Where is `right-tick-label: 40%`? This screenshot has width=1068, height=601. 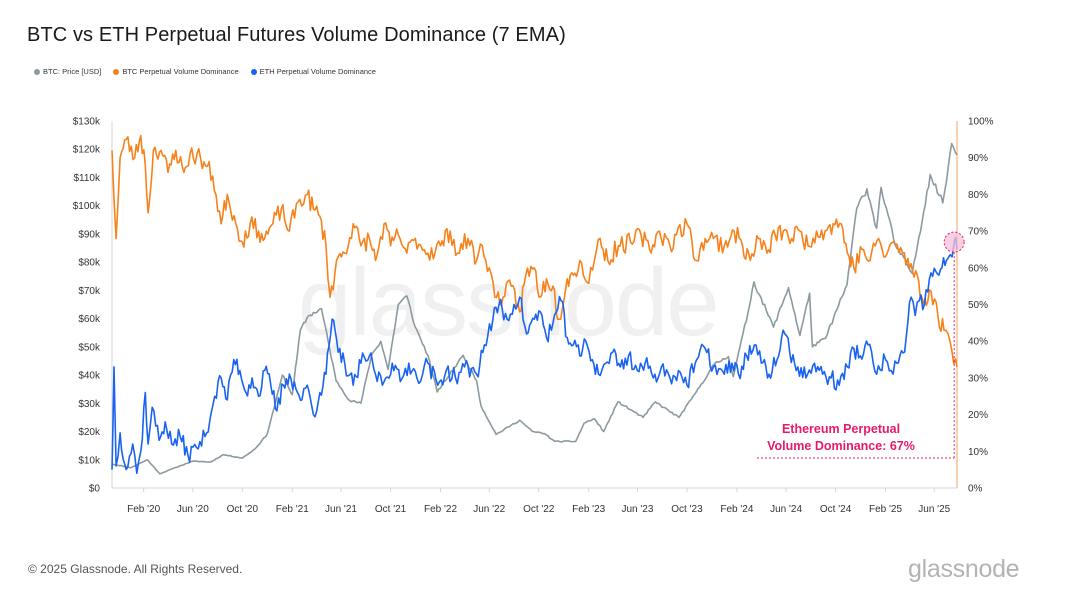
right-tick-label: 40% is located at coordinates (978, 342).